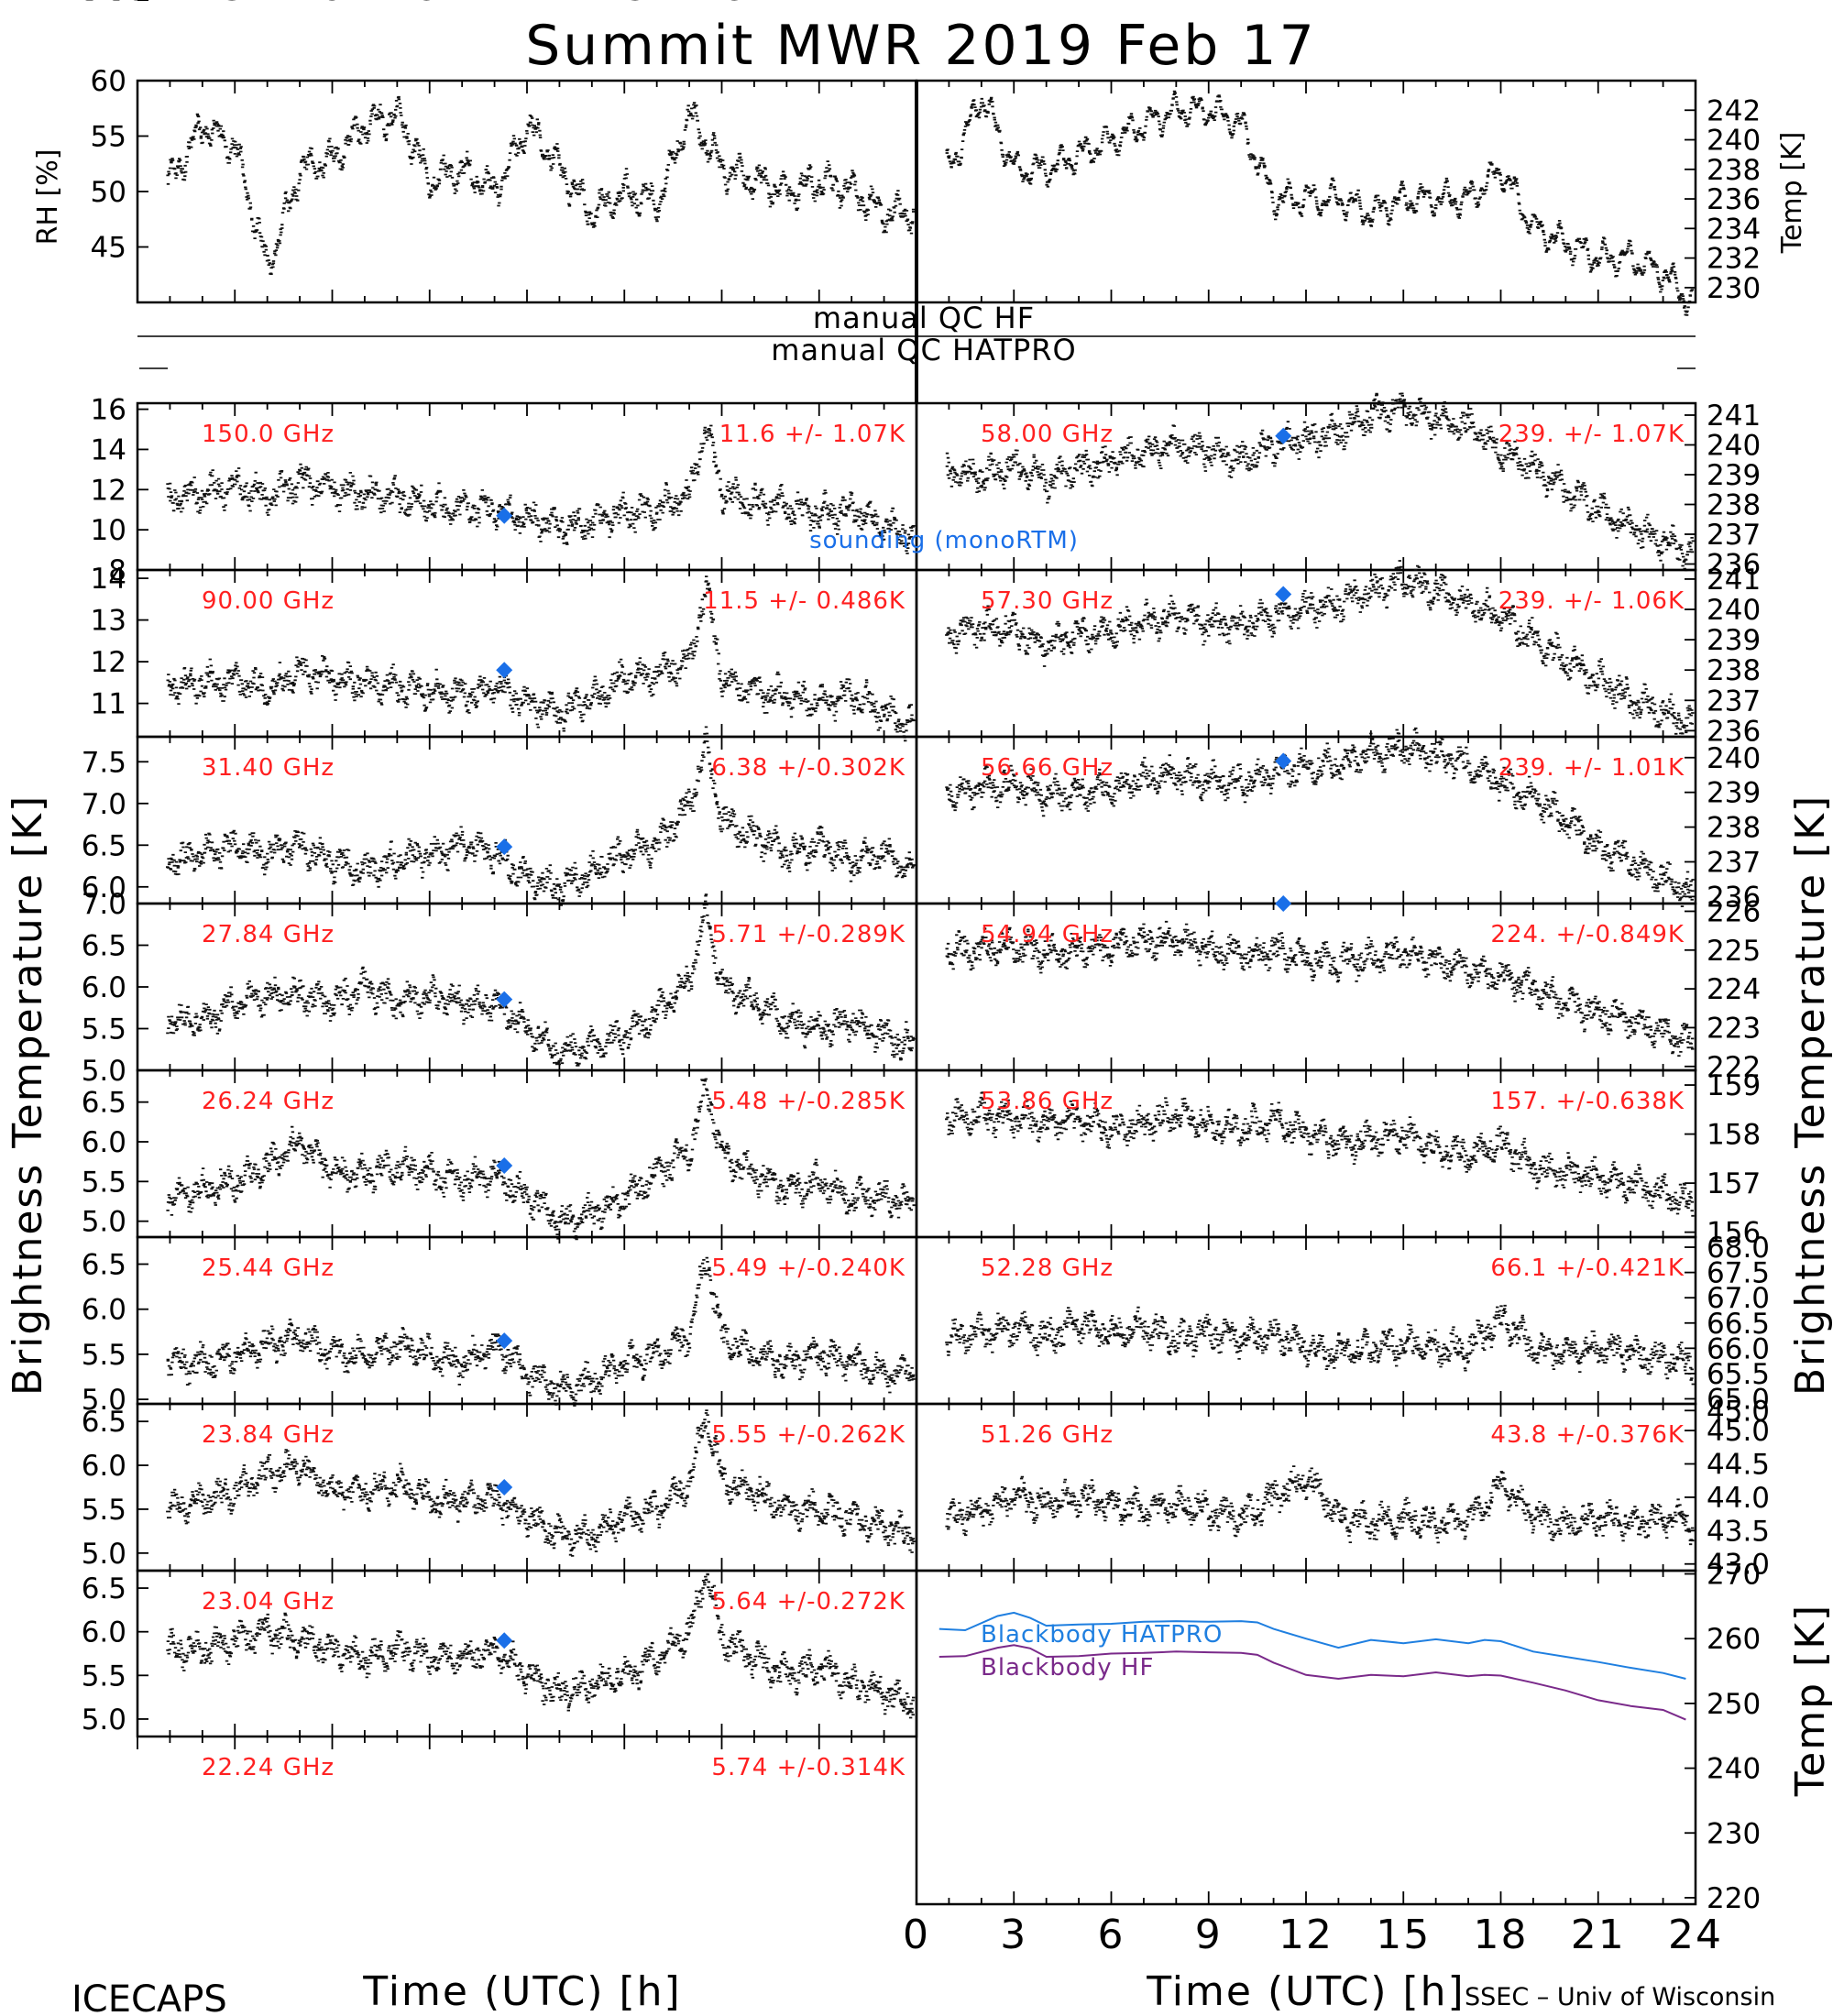 The height and width of the screenshot is (2016, 1833). Describe the element at coordinates (1047, 768) in the screenshot. I see `f56_66-channel-label: 56.66 GHz` at that location.